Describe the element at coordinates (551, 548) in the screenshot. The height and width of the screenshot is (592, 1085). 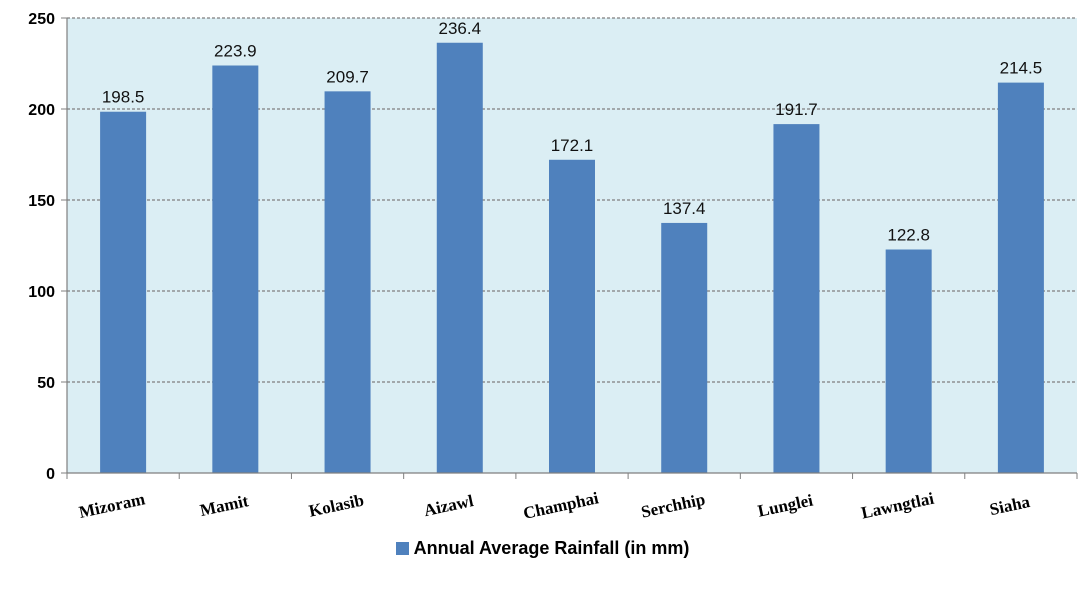
I see `legend-label: Annual Average Rainfall (in mm)` at that location.